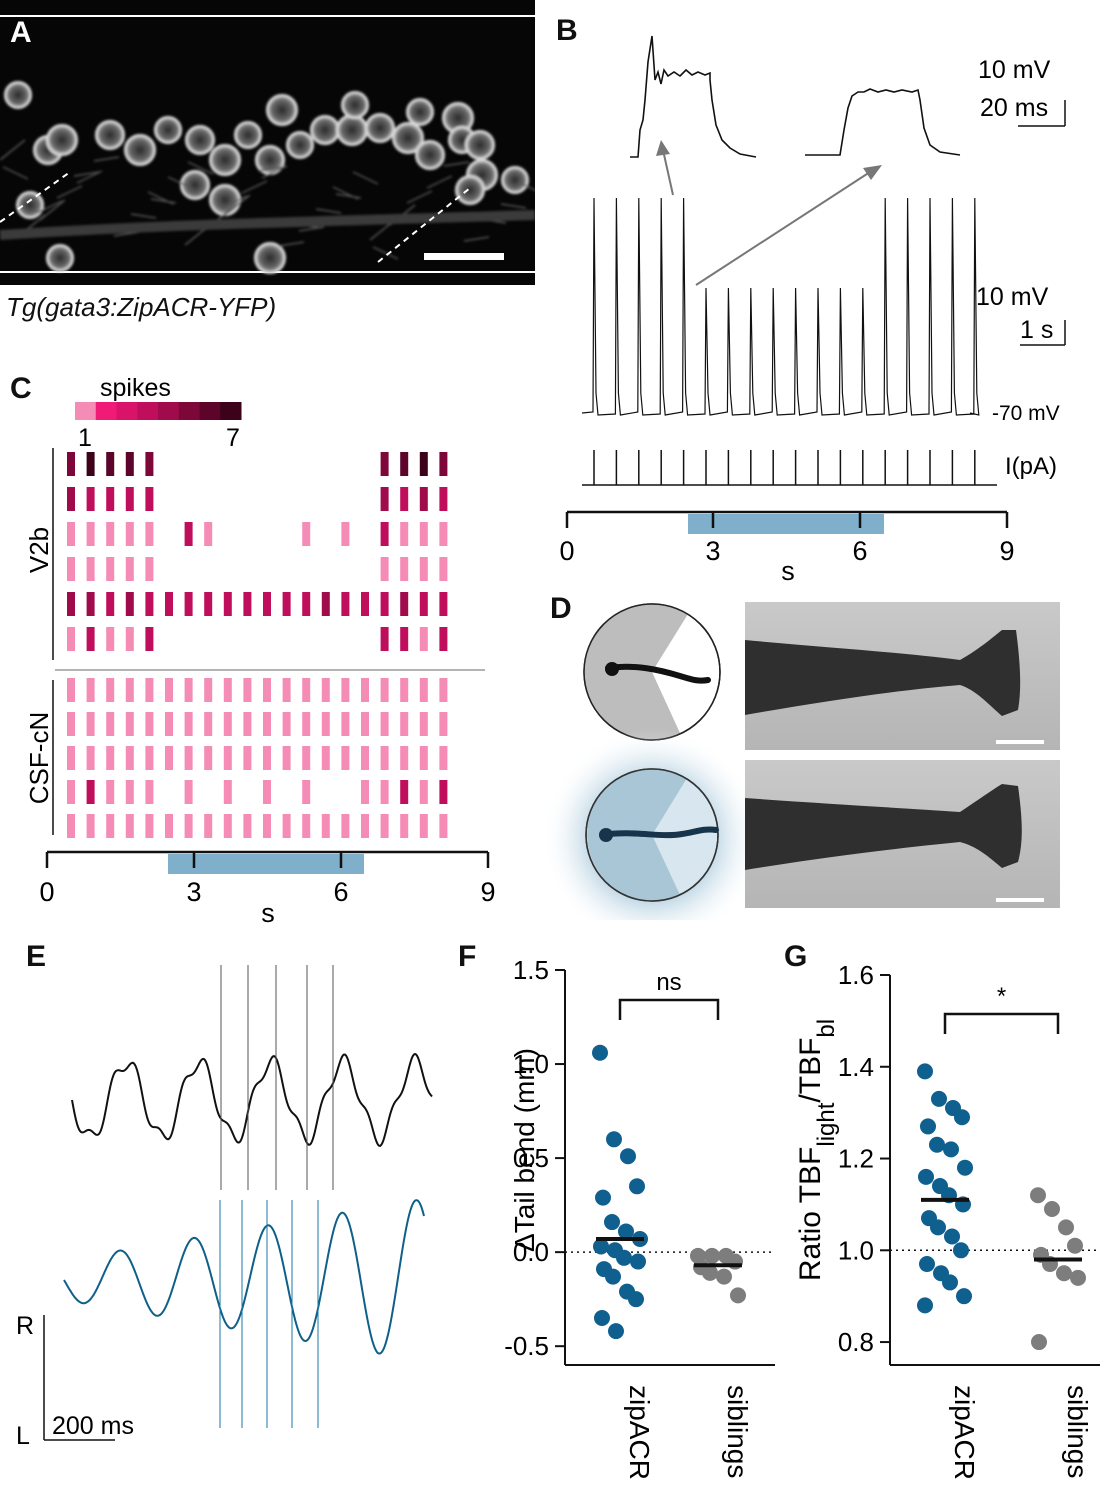 The height and width of the screenshot is (1500, 1106). I want to click on colorbar-swatch, so click(231, 411).